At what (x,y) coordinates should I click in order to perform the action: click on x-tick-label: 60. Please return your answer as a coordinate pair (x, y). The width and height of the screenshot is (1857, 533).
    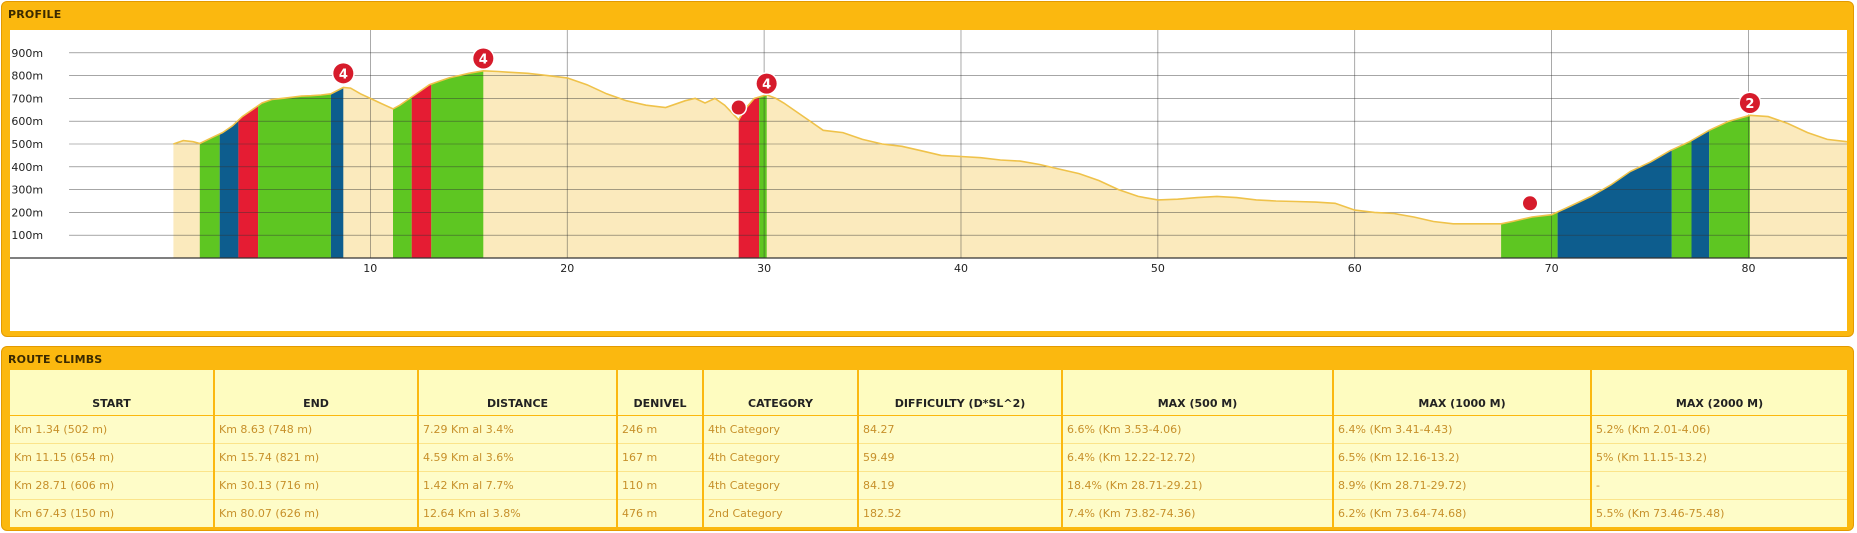
    Looking at the image, I should click on (1355, 268).